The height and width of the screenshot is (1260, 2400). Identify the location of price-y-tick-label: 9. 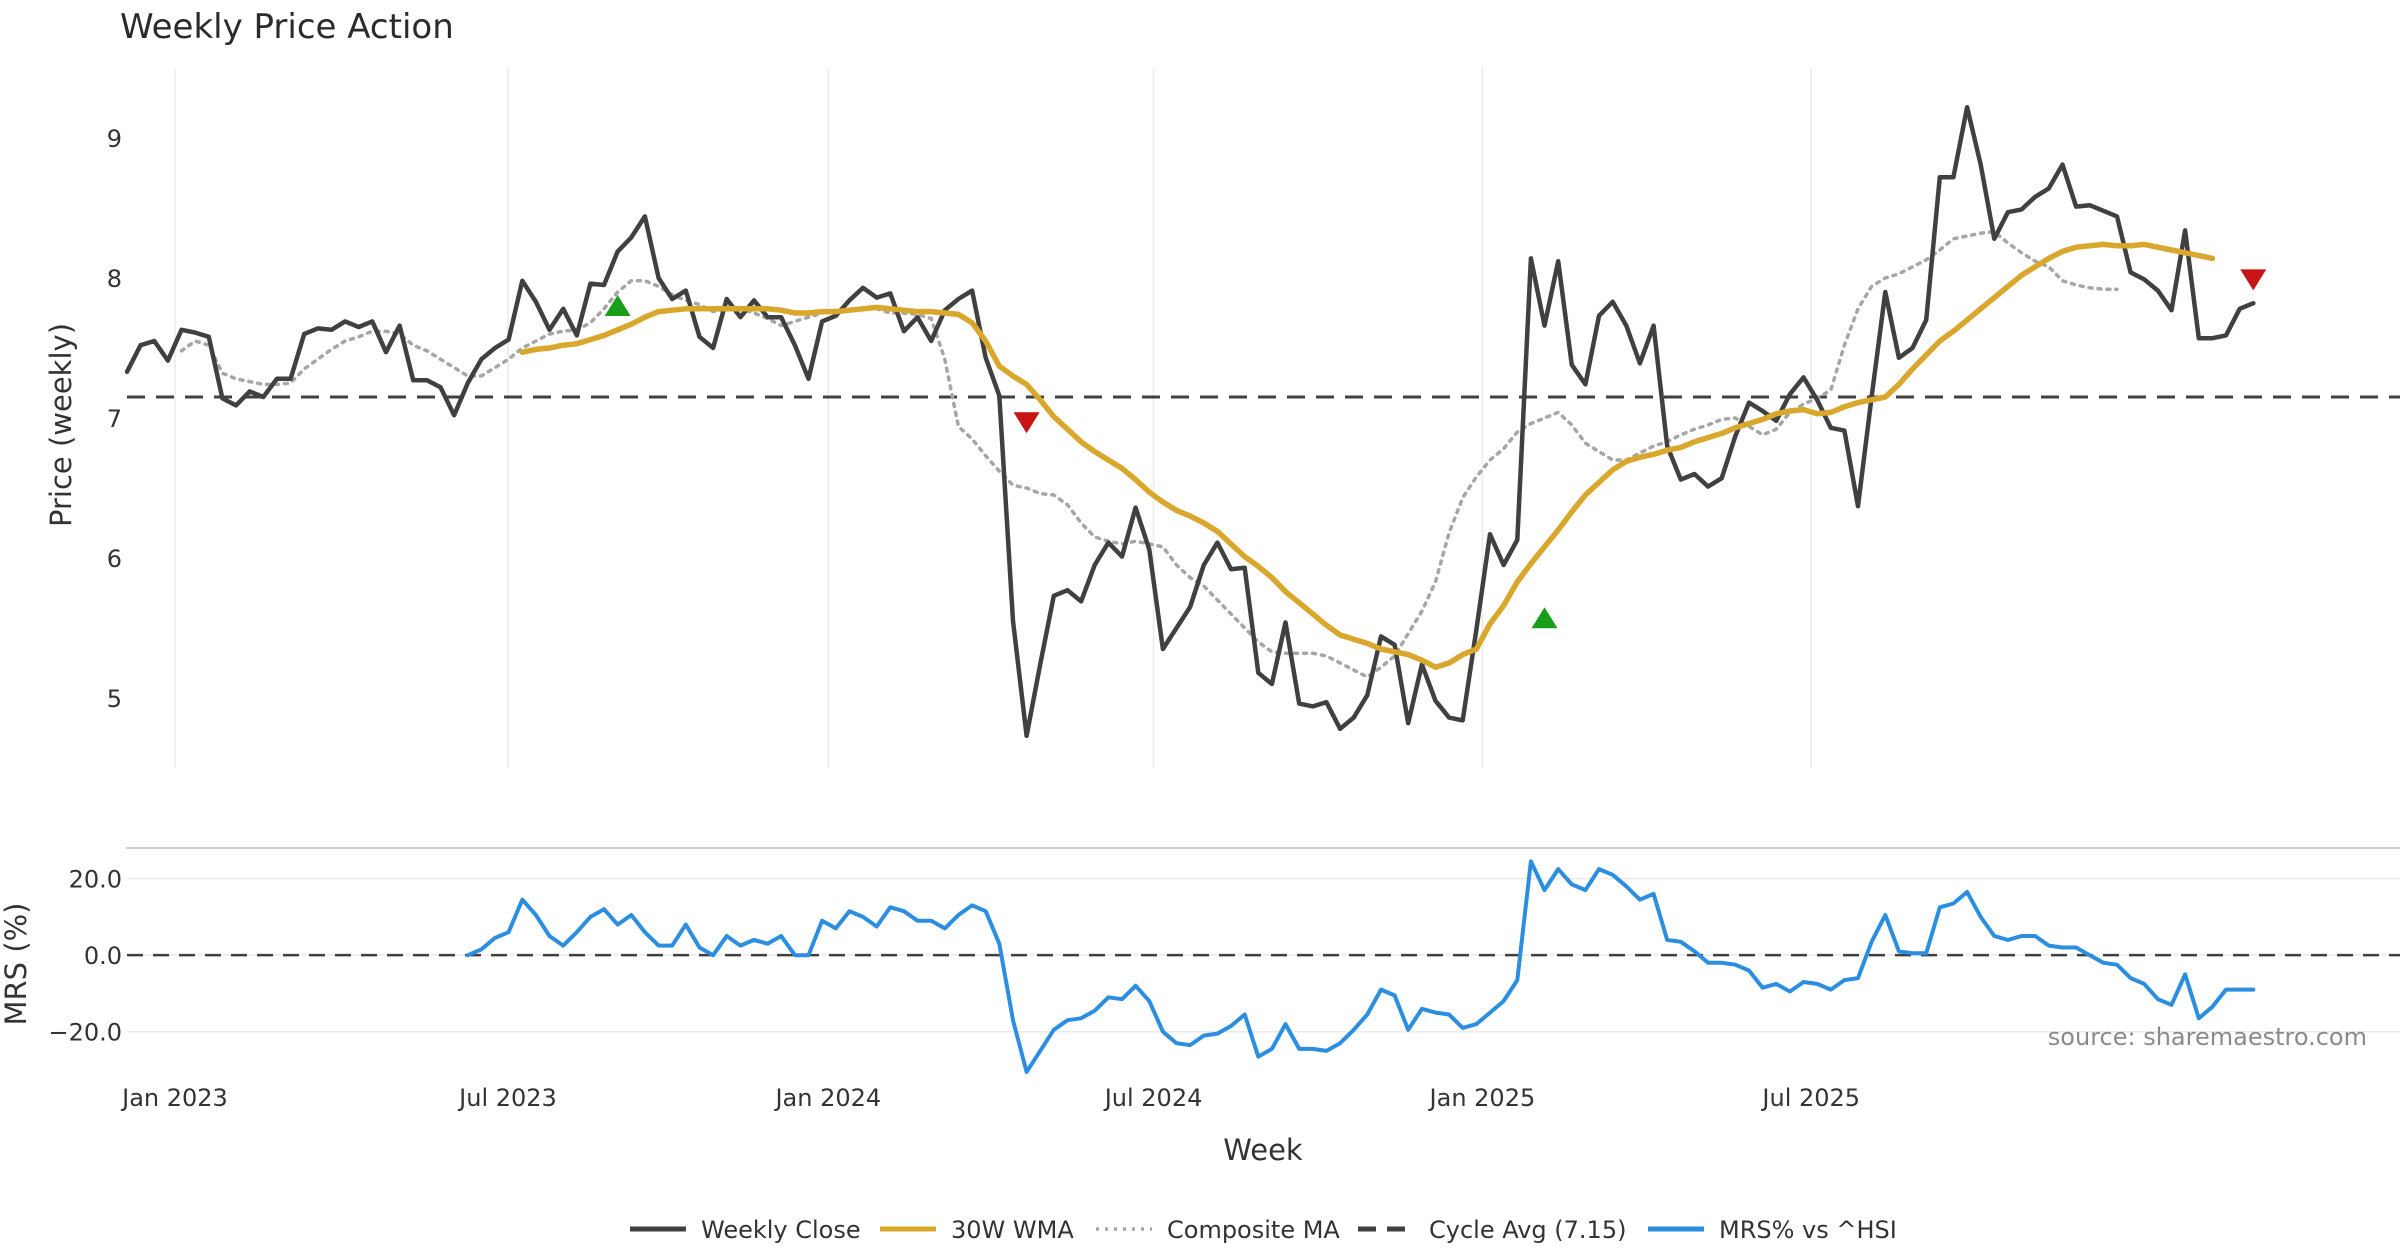
(114, 139).